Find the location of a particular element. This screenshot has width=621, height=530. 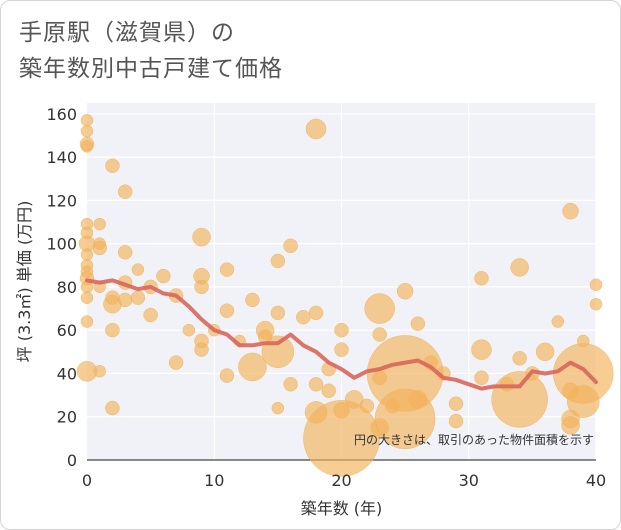

x-tick-label: 0 is located at coordinates (87, 480).